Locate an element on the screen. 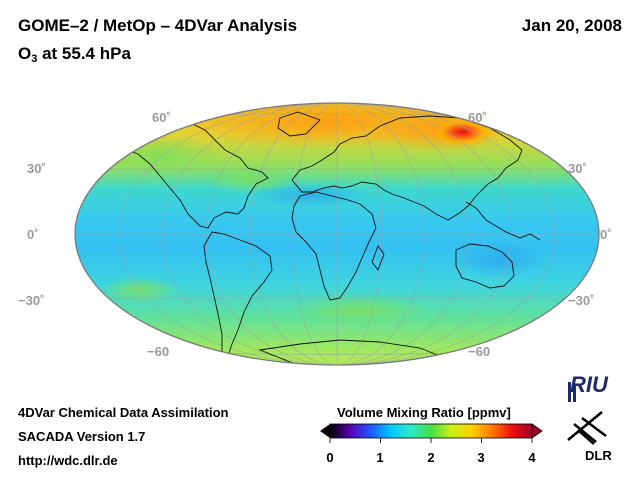 The height and width of the screenshot is (480, 640). map-title: GOME–2 / MetOp – 4DVar Analysis is located at coordinates (158, 25).